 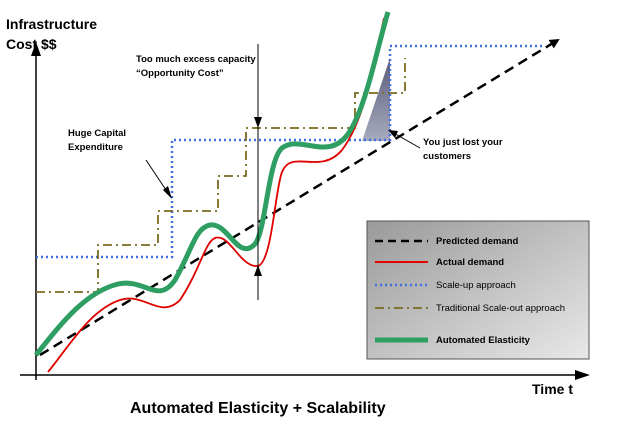 I want to click on legend-box, so click(x=478, y=290).